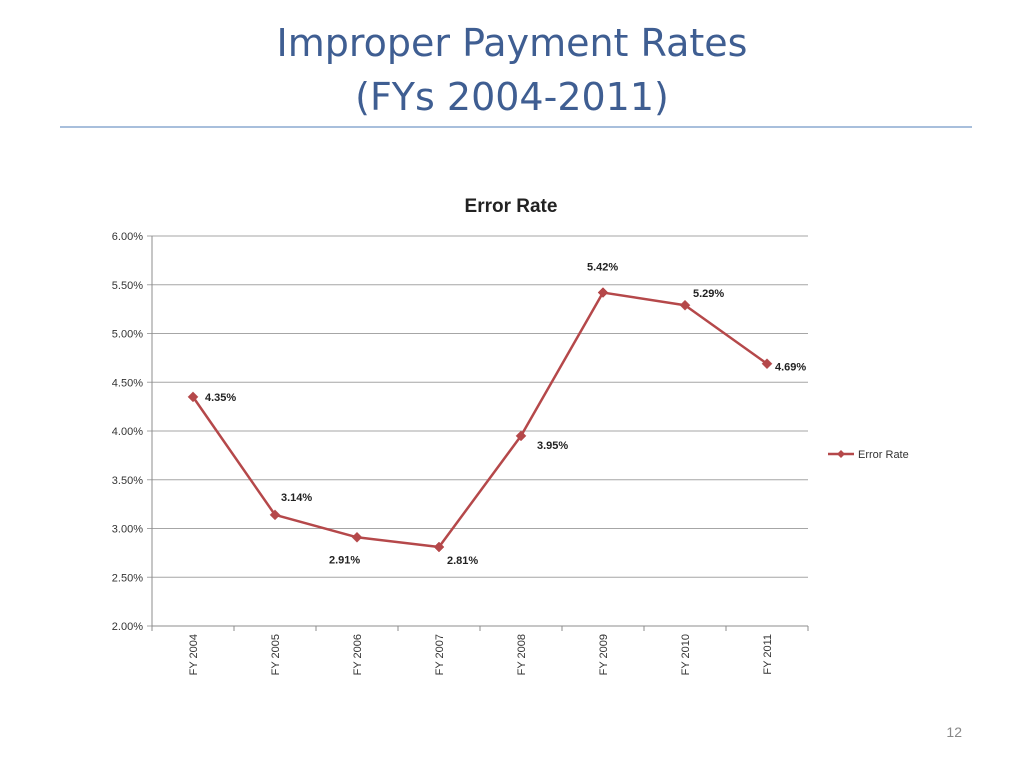  What do you see at coordinates (511, 206) in the screenshot?
I see `chart-title: Error Rate` at bounding box center [511, 206].